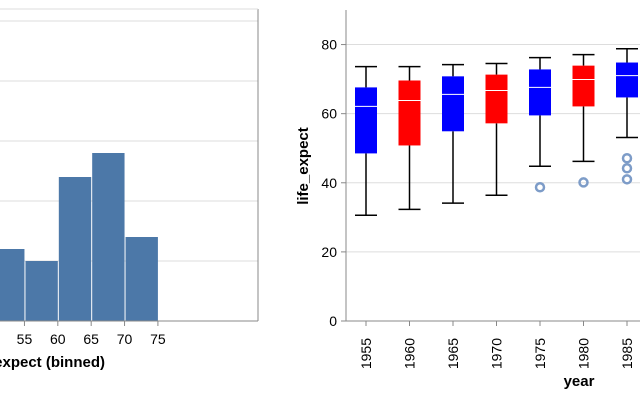 This screenshot has height=400, width=640. I want to click on y-tick-label: 20, so click(329, 252).